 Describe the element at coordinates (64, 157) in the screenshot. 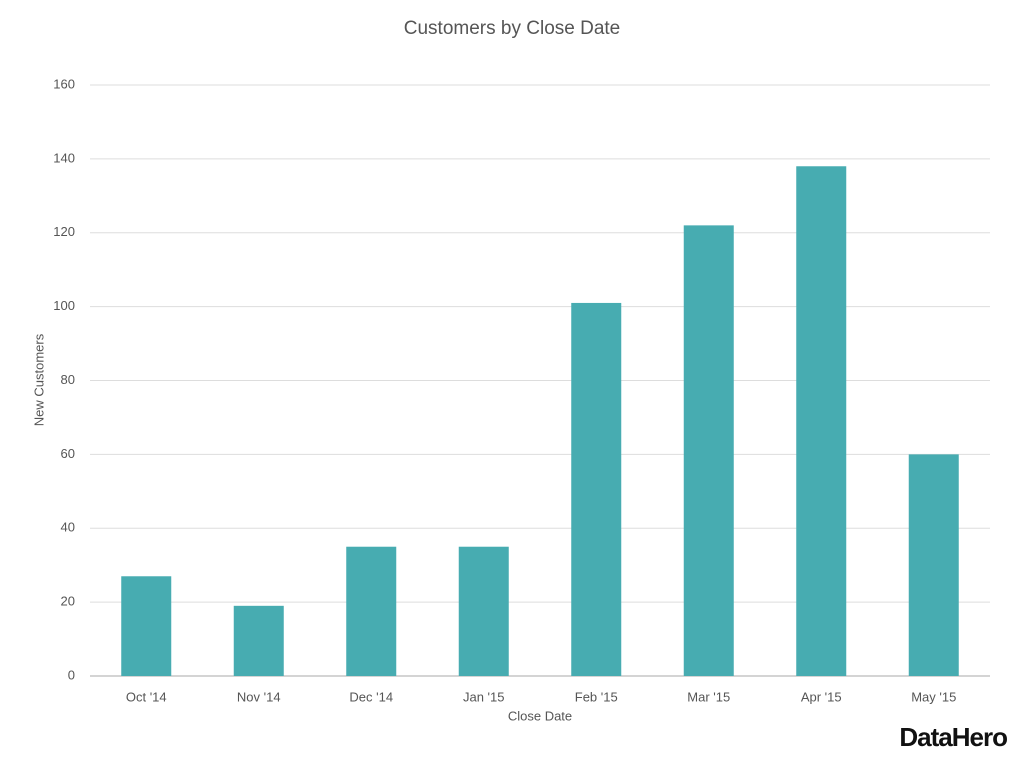

I see `y-tick-label: 140` at that location.